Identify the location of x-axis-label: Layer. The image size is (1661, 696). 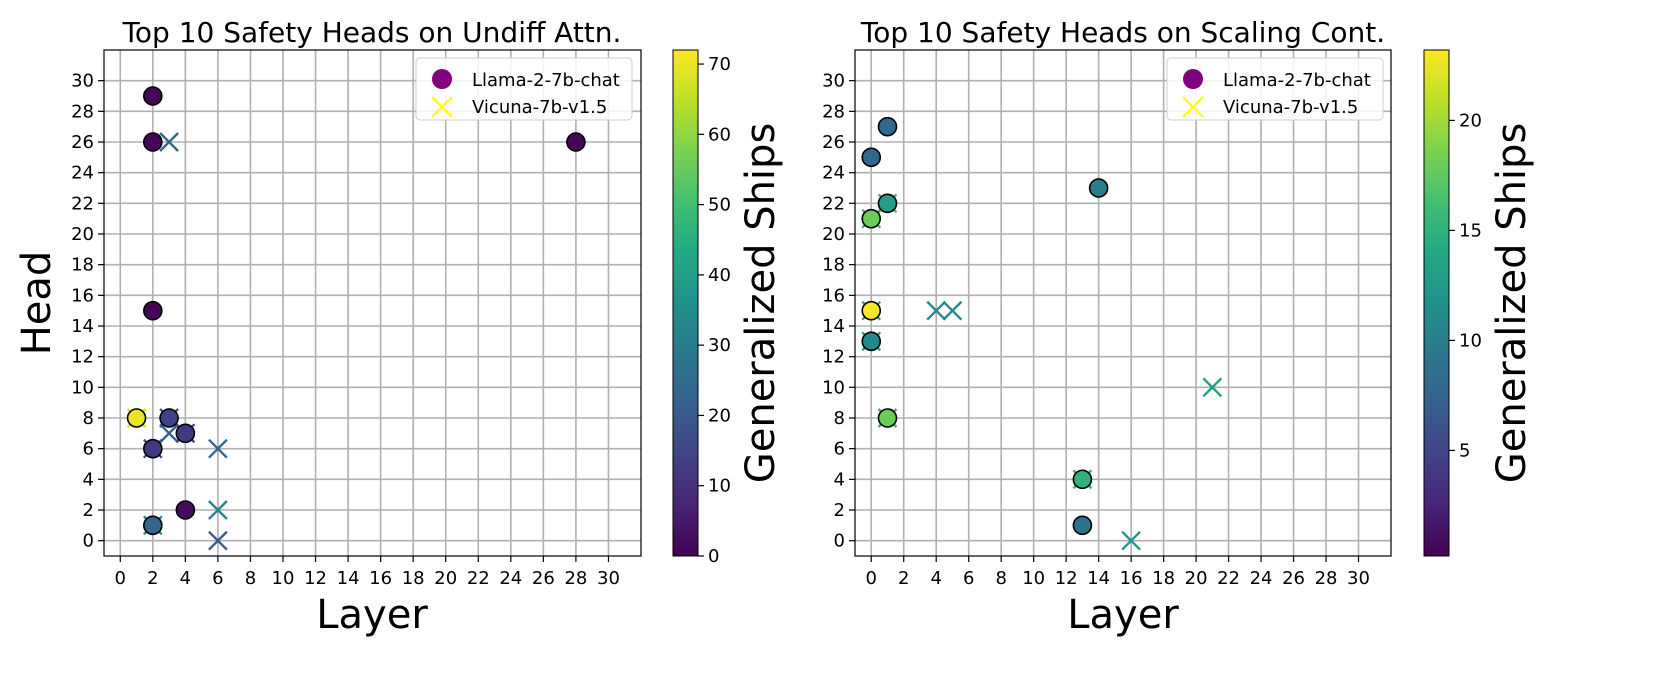
(372, 615).